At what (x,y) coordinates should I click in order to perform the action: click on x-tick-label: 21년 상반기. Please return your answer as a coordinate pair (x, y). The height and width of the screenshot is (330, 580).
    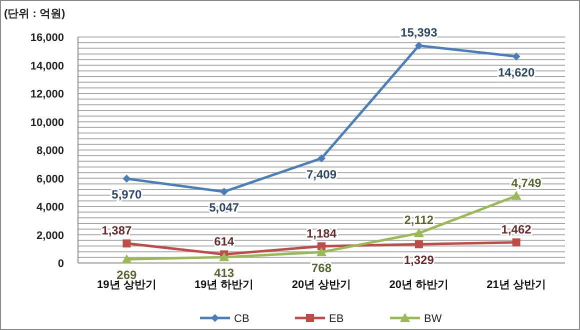
    Looking at the image, I should click on (516, 285).